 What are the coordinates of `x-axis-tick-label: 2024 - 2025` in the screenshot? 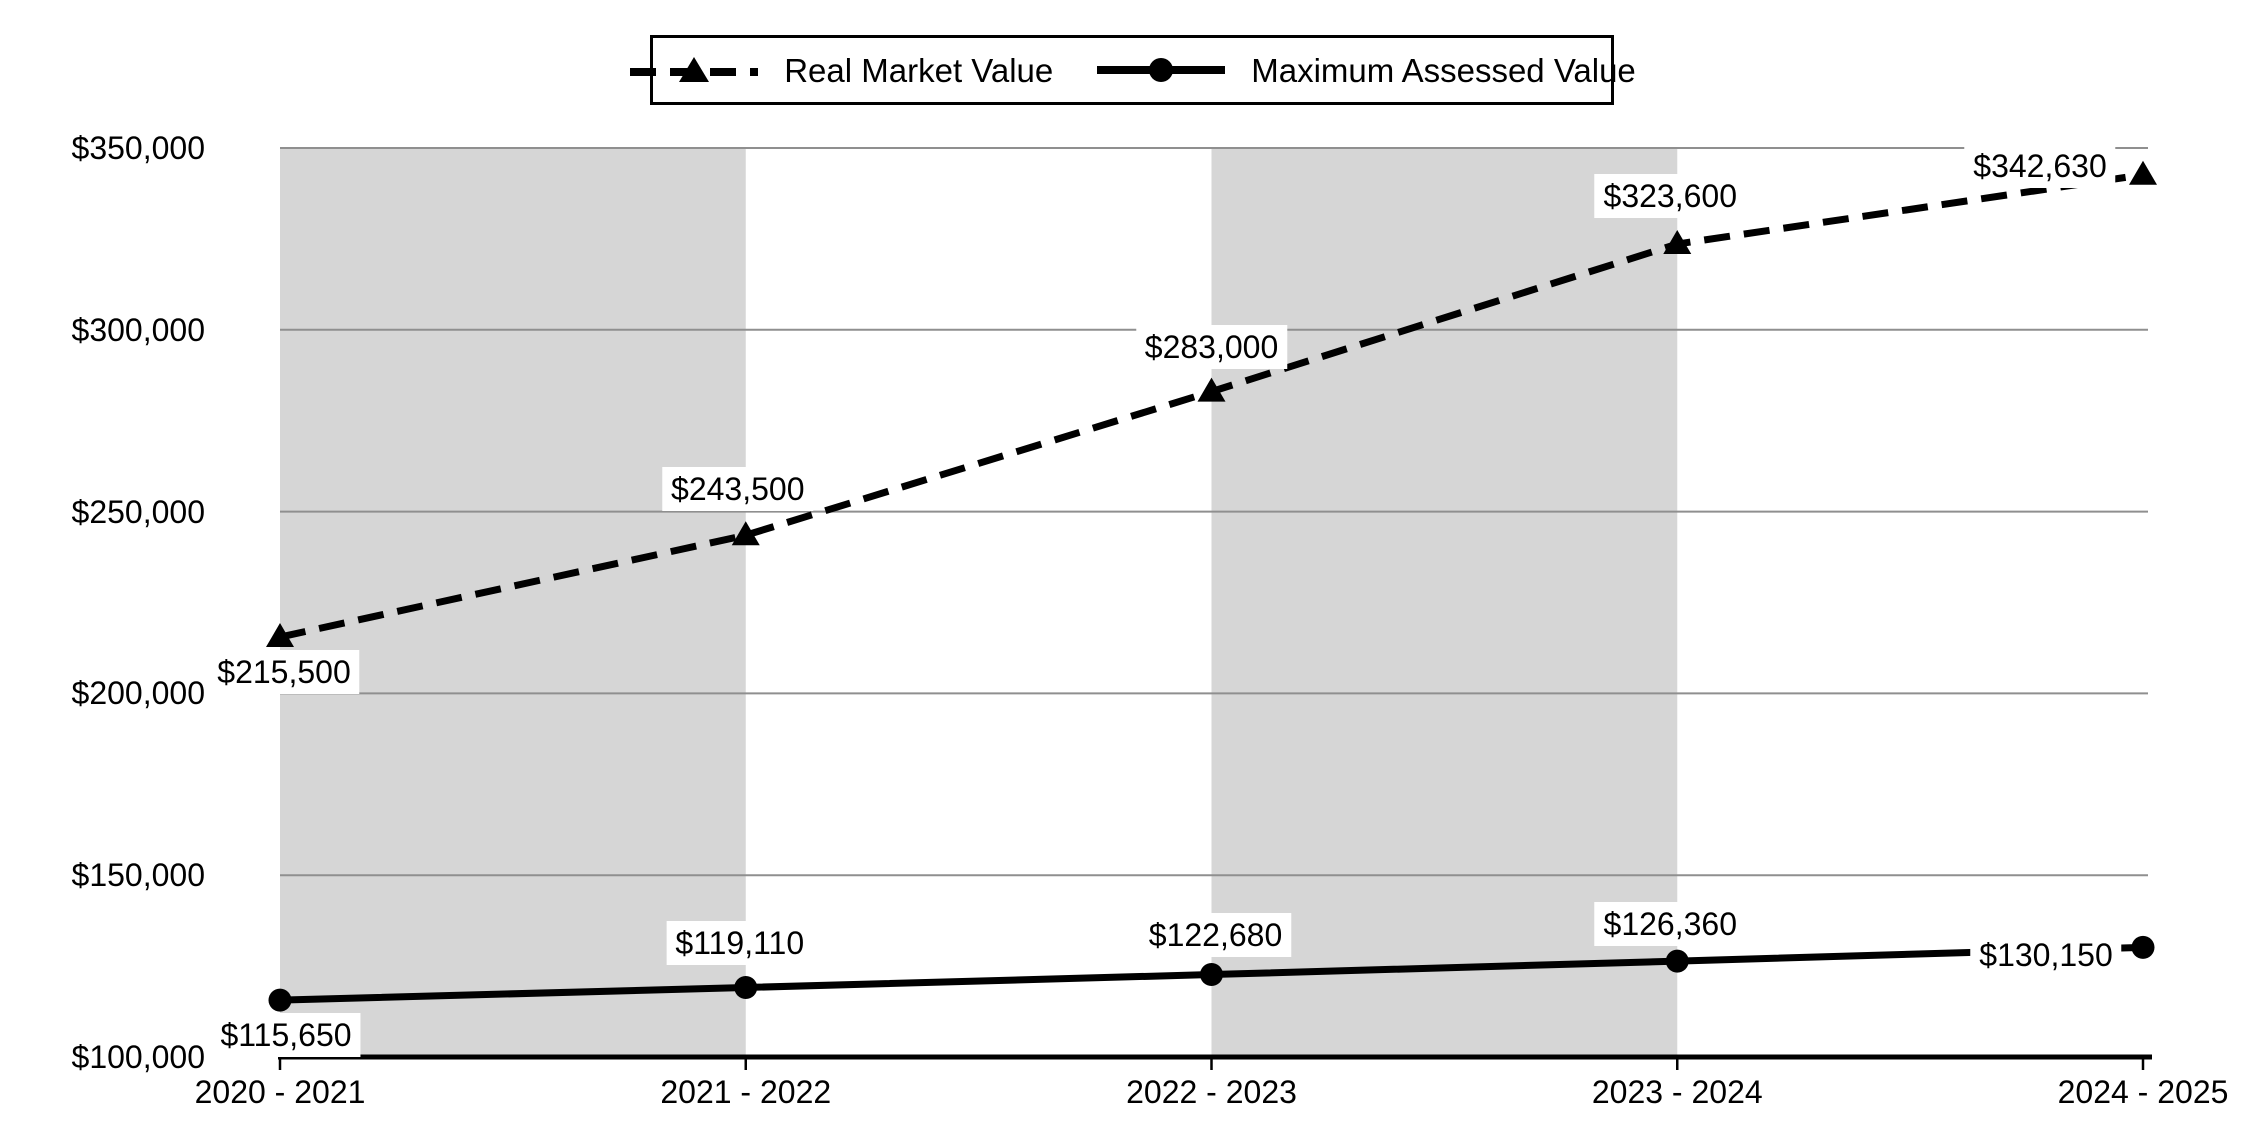 It's located at (2143, 1092).